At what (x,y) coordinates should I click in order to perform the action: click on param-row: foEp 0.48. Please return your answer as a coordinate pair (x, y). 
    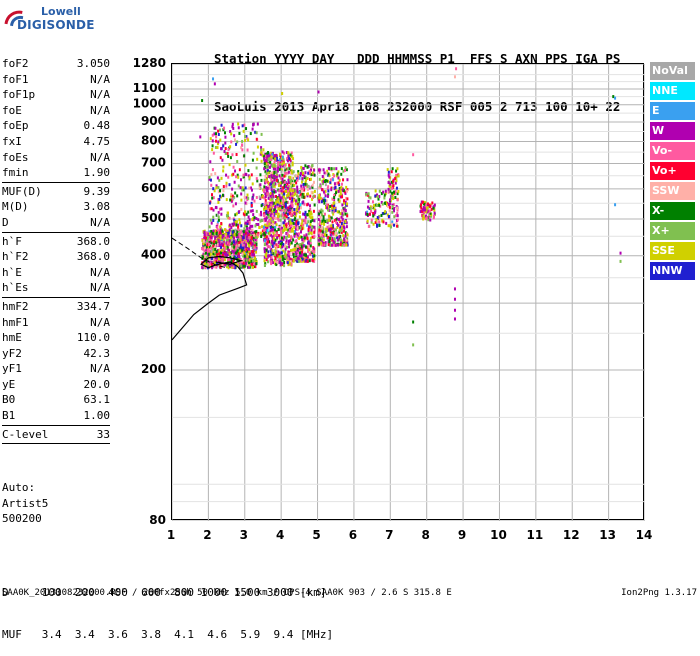
    Looking at the image, I should click on (56, 126).